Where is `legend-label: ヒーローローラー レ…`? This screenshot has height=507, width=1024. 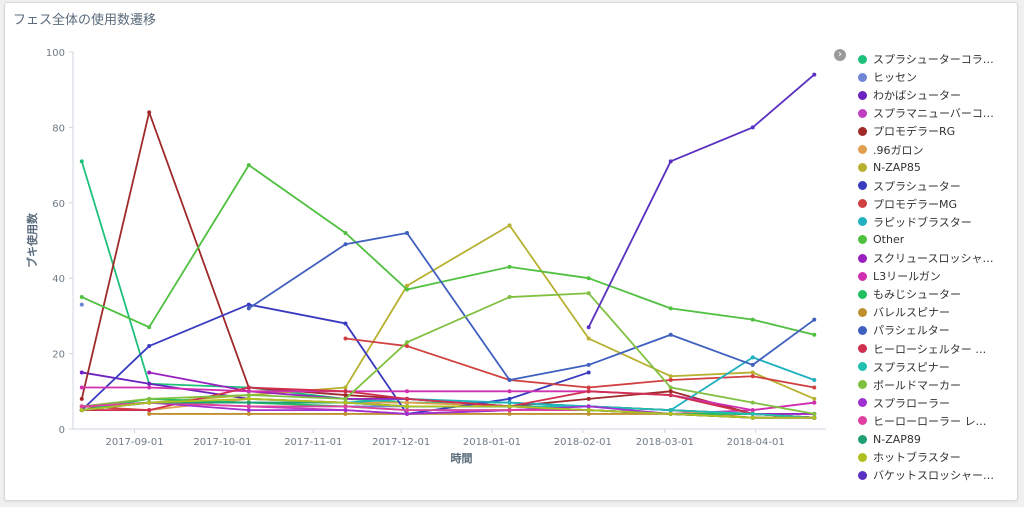
legend-label: ヒーローローラー レ… is located at coordinates (930, 421).